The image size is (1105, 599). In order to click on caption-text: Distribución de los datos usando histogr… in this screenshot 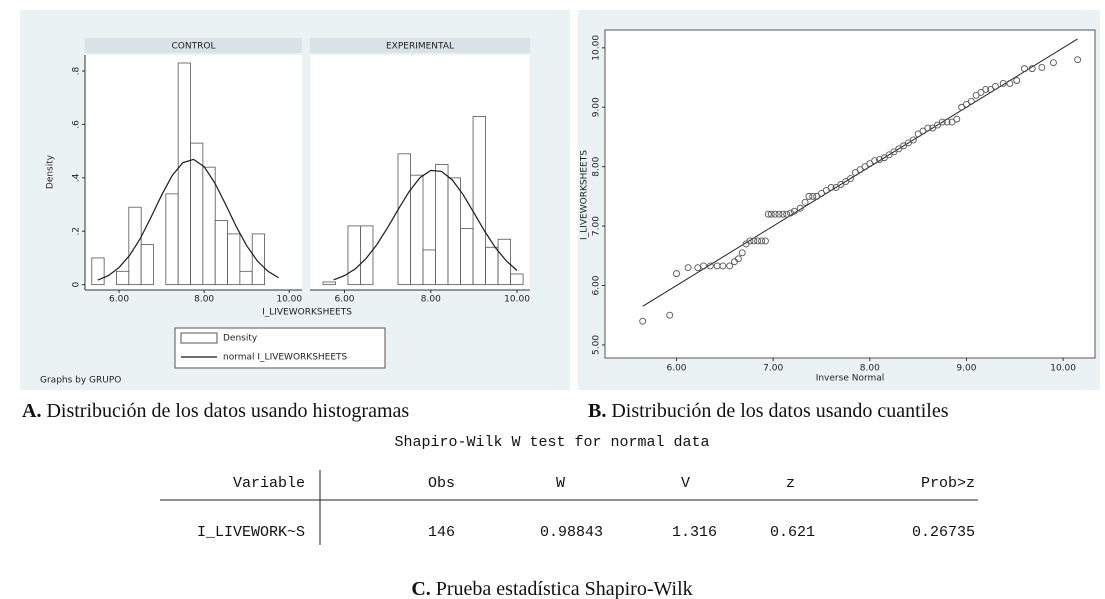, I will do `click(227, 411)`.